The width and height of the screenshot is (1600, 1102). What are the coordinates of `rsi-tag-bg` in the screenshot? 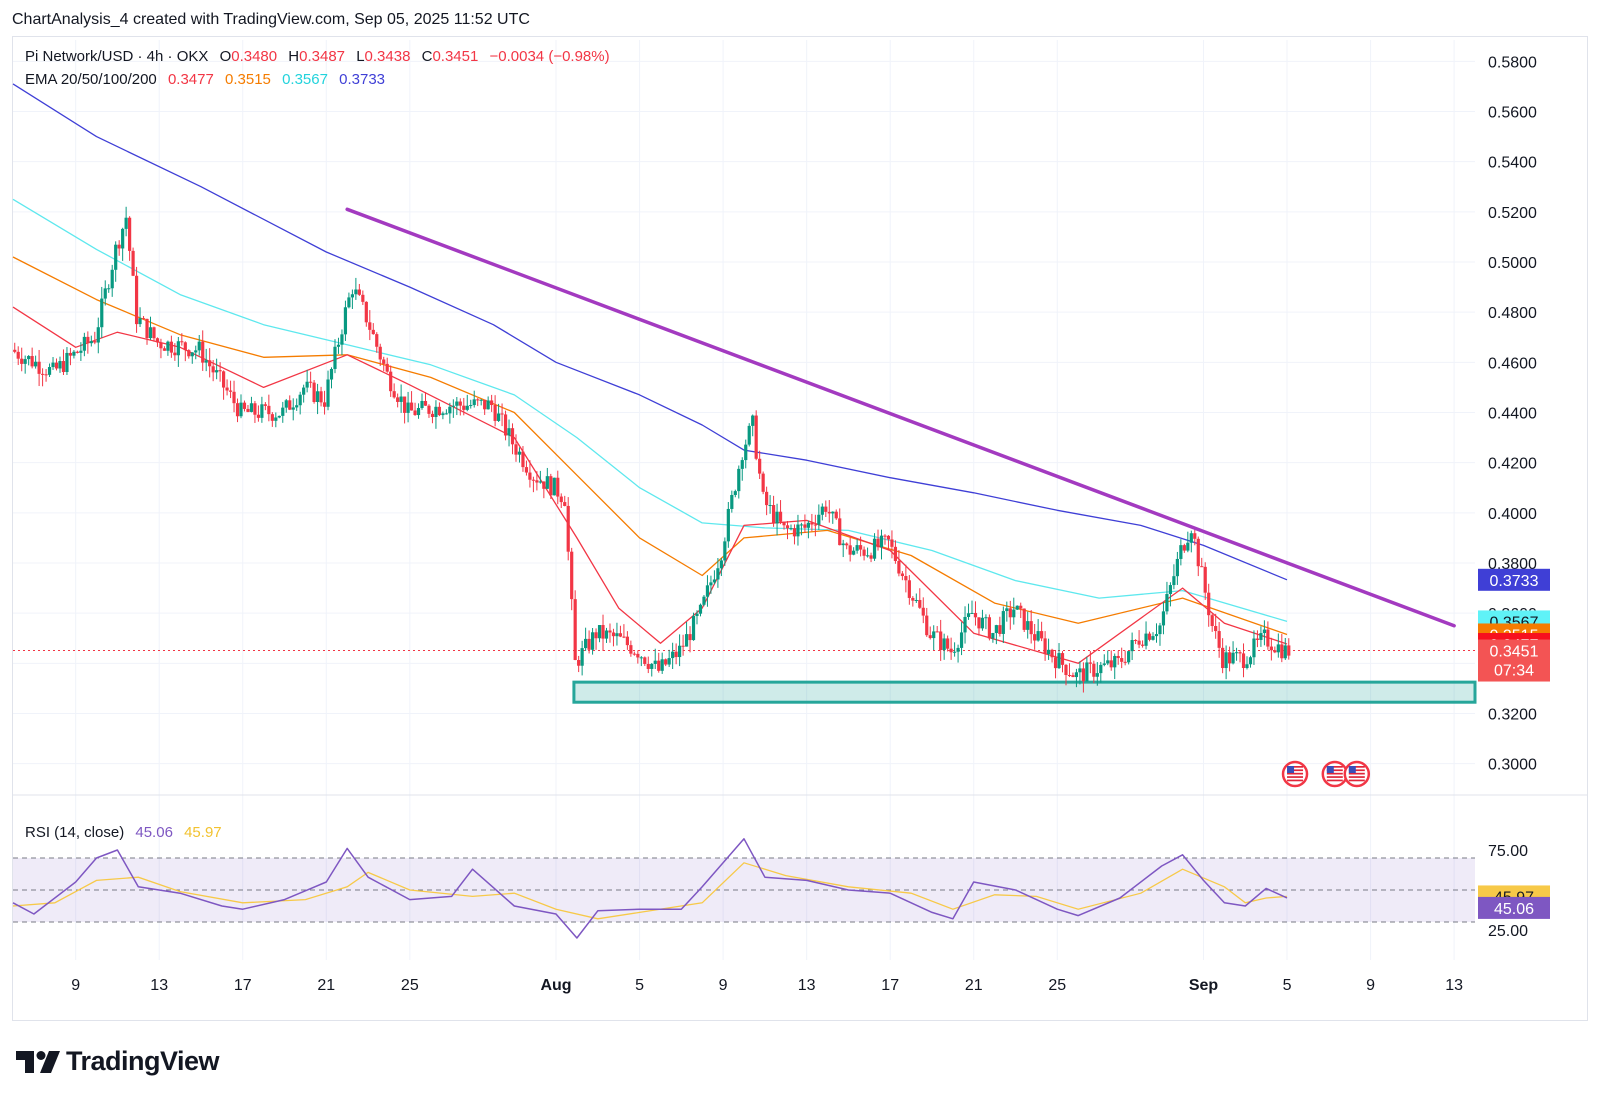 It's located at (1514, 907).